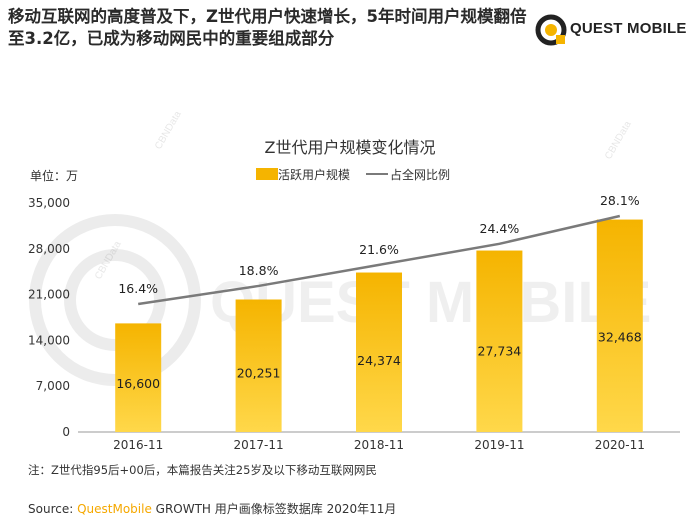 This screenshot has height=525, width=700. Describe the element at coordinates (379, 360) in the screenshot. I see `bar-value-label: 24,374` at that location.